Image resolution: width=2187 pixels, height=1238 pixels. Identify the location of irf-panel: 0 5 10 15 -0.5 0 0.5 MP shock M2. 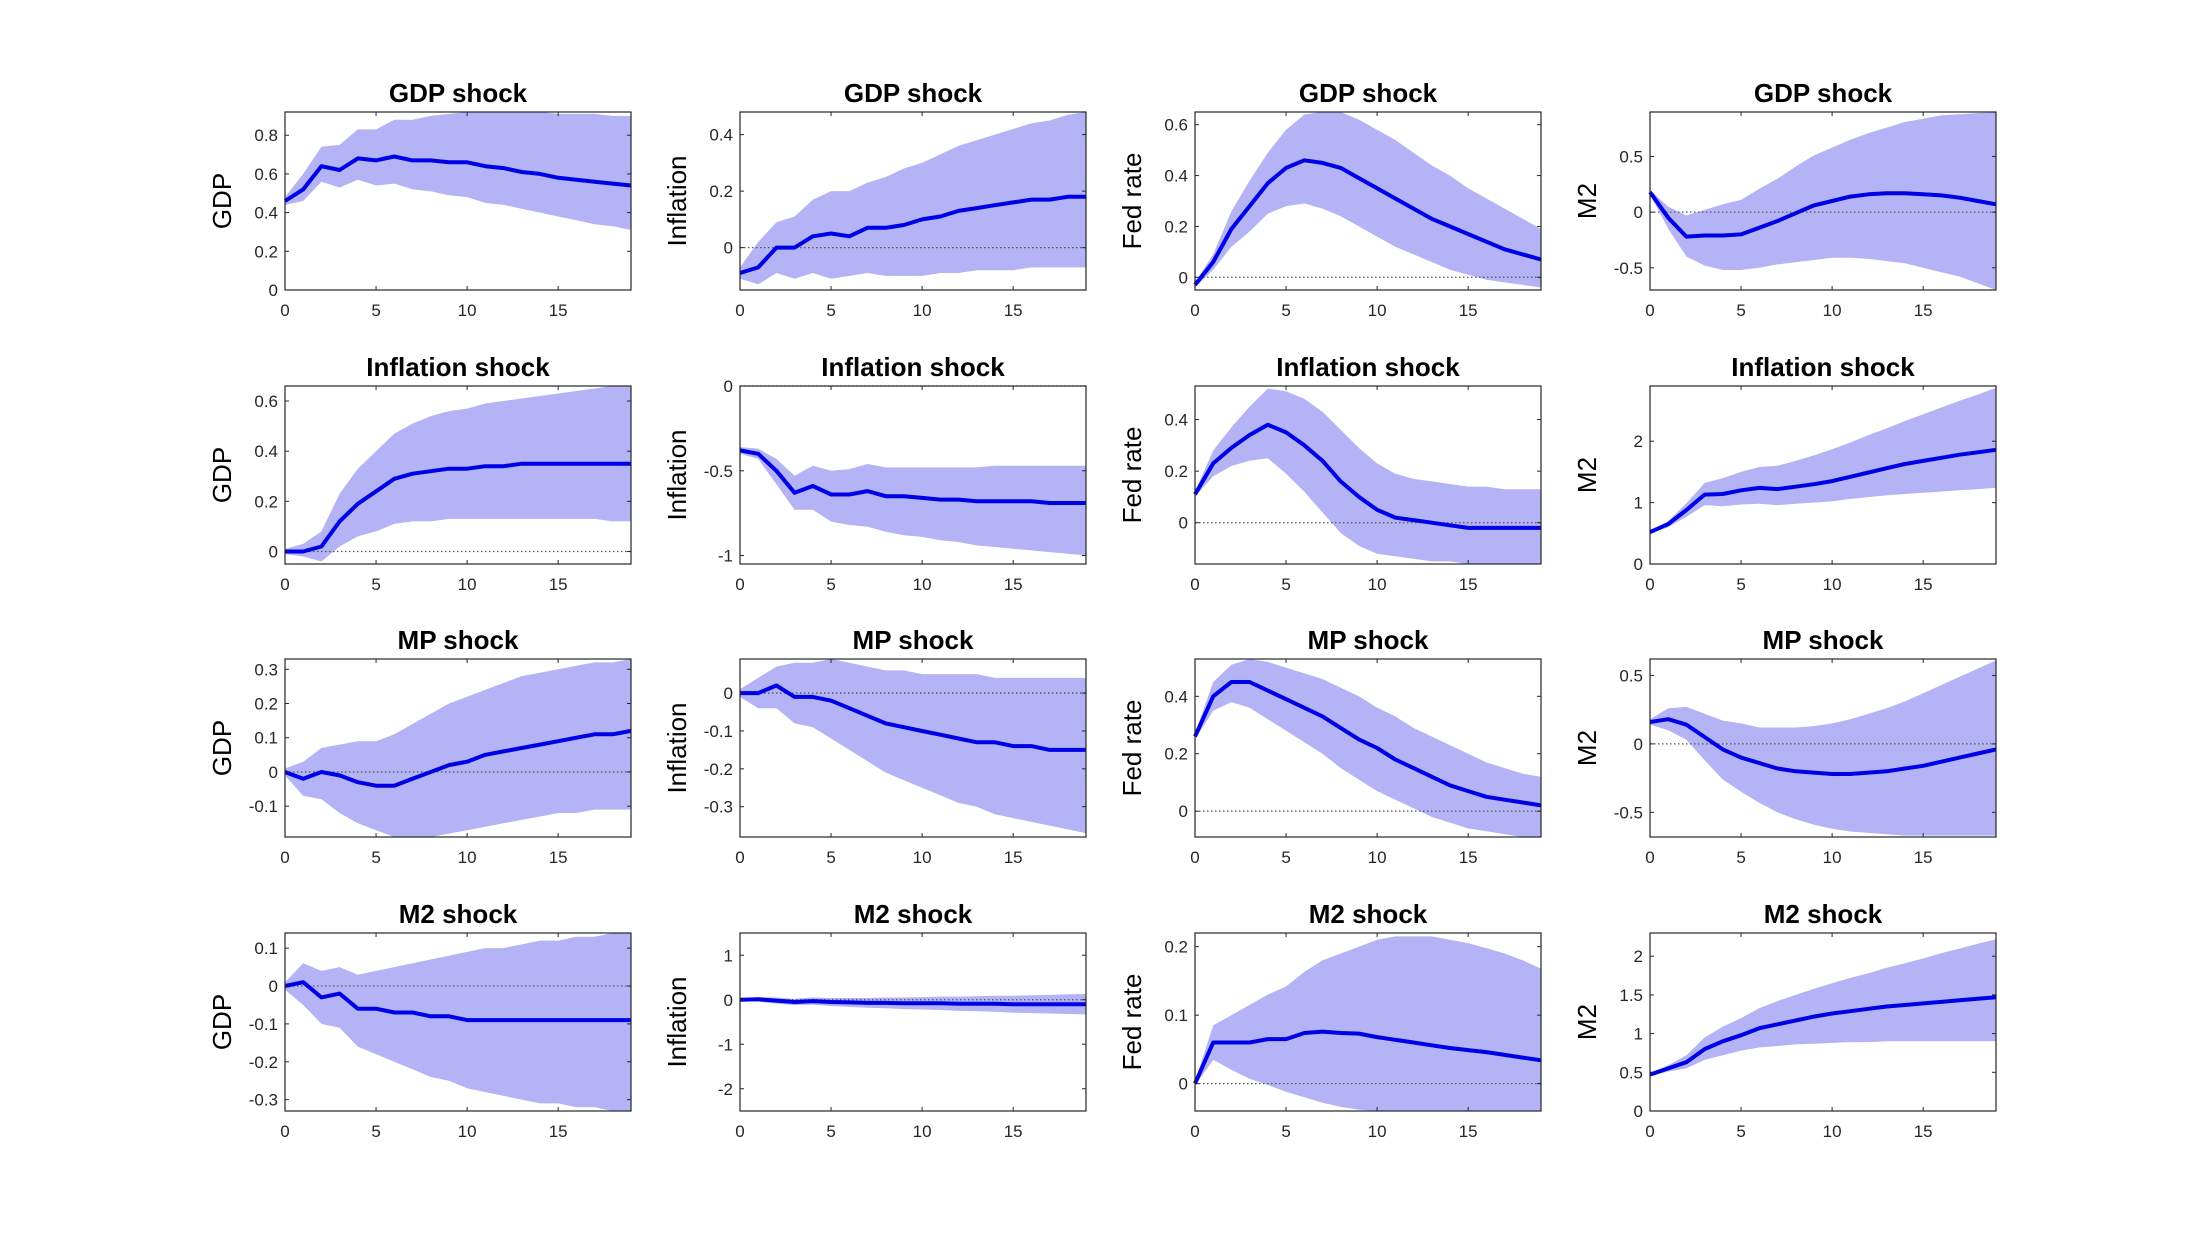
(1784, 746).